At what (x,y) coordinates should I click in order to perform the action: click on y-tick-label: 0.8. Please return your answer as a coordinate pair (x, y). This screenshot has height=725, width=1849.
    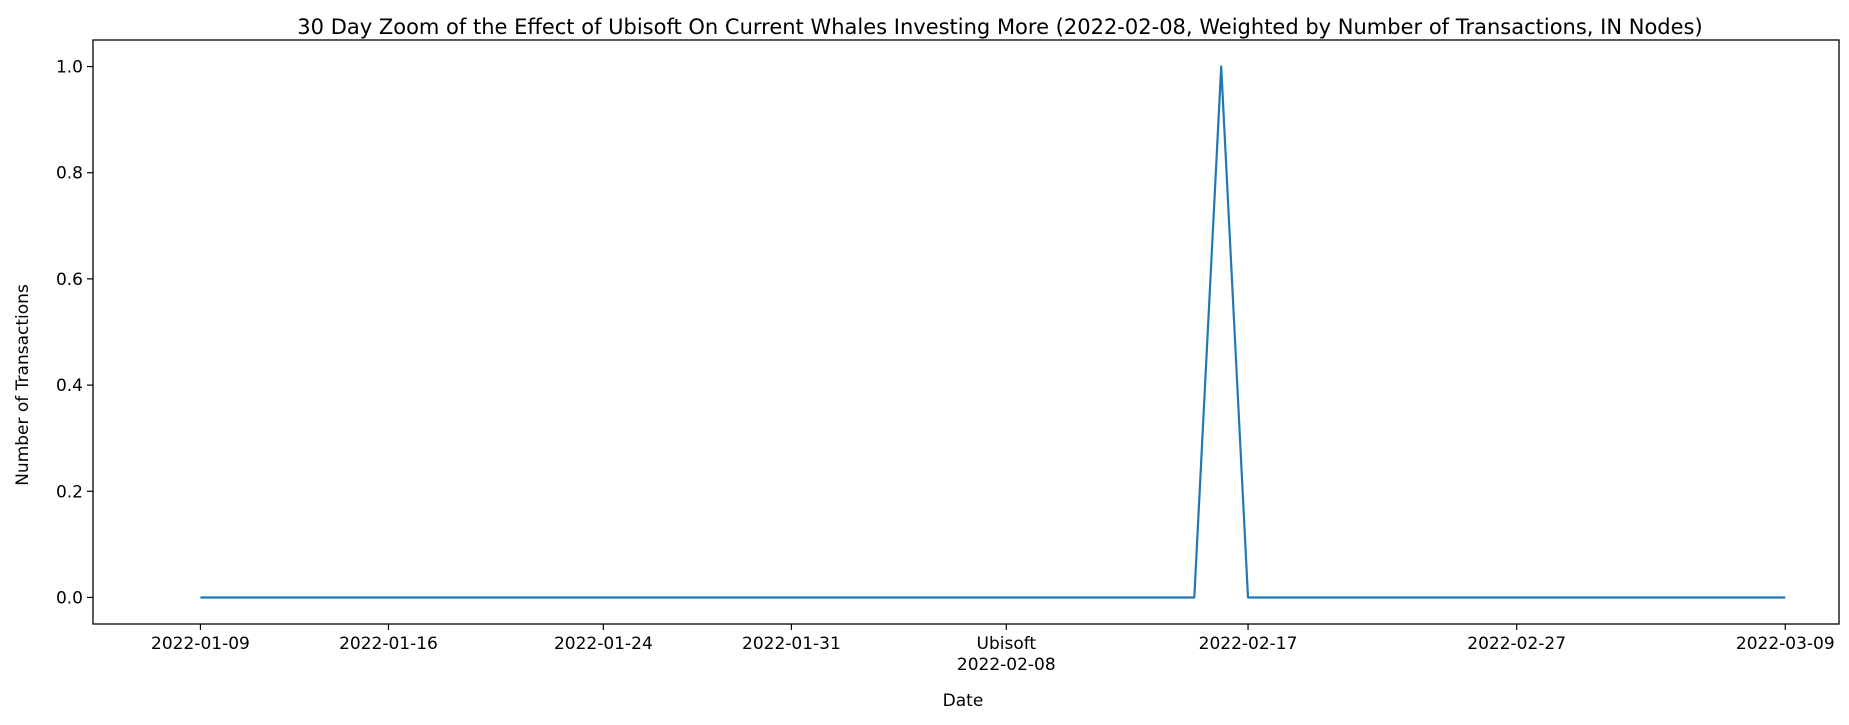
    Looking at the image, I should click on (69, 174).